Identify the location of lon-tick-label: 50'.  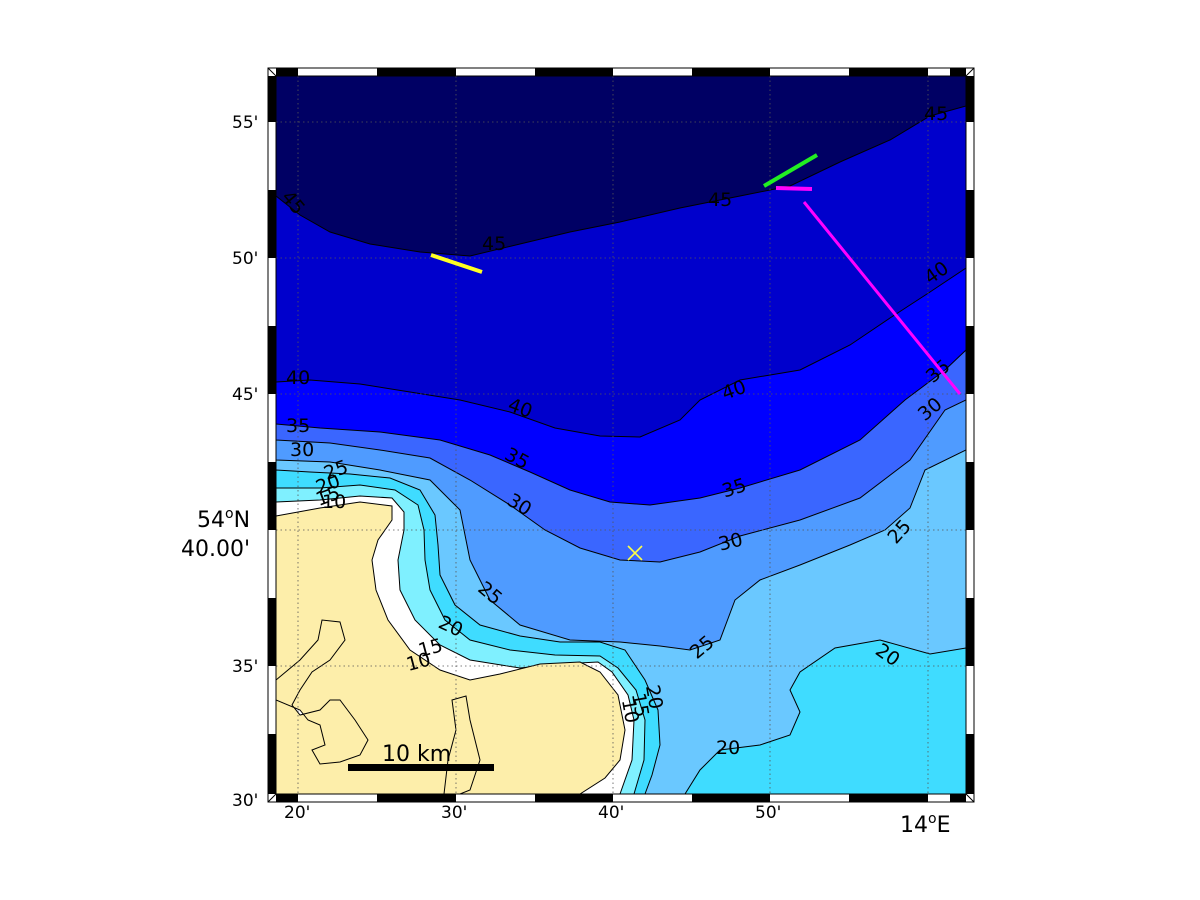
(768, 813).